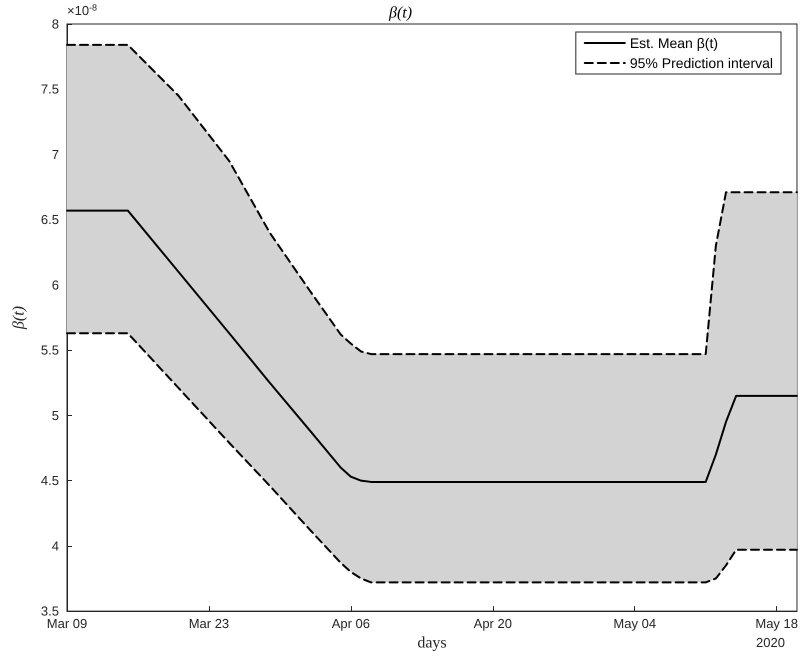 The image size is (801, 656). Describe the element at coordinates (67, 624) in the screenshot. I see `x-tick-label: Mar 09` at that location.